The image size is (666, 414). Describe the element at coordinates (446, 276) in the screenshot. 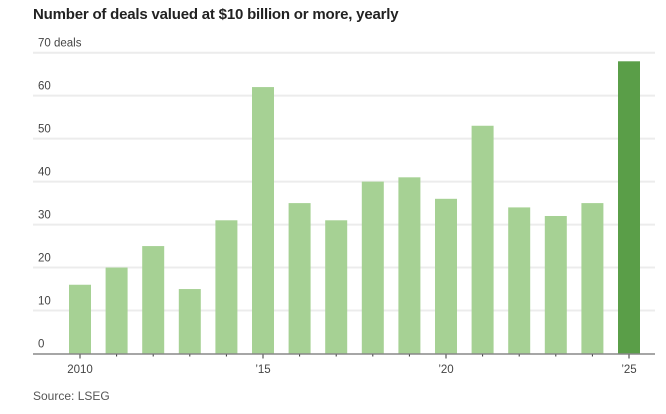

I see `bar-2020` at that location.